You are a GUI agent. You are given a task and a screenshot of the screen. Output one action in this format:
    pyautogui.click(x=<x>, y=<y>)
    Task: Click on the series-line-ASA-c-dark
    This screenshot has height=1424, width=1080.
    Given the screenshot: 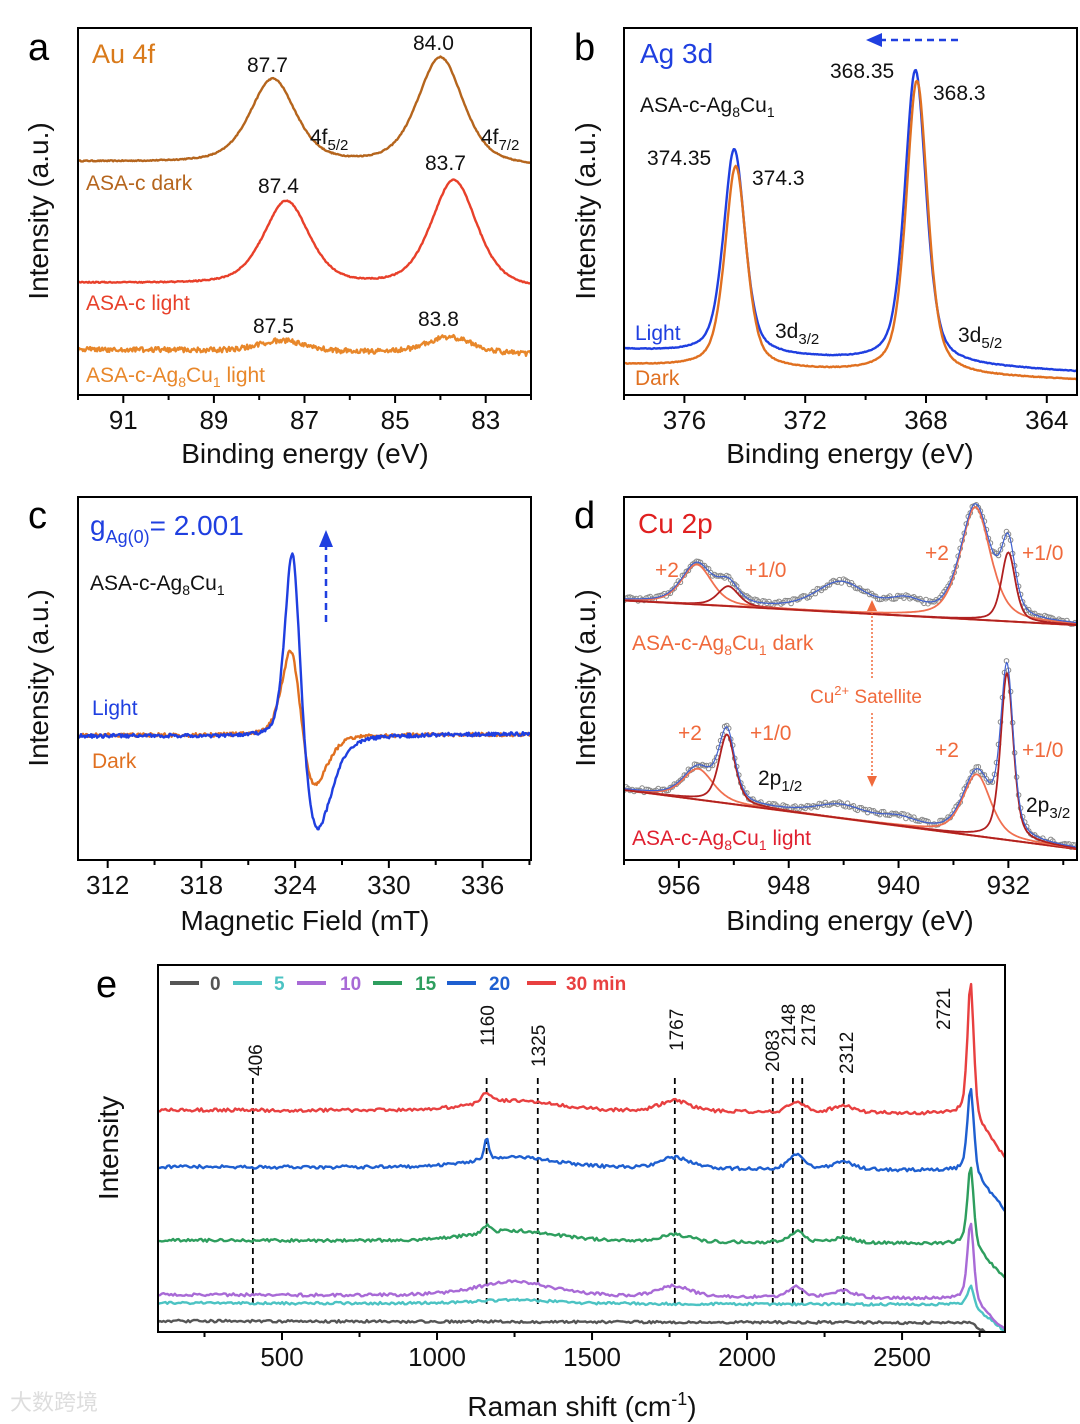 What is the action you would take?
    pyautogui.click(x=304, y=110)
    